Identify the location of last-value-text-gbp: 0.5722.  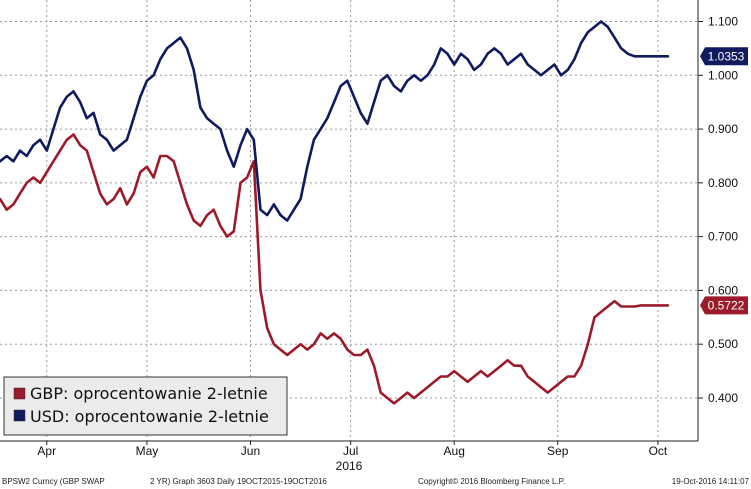
(726, 305).